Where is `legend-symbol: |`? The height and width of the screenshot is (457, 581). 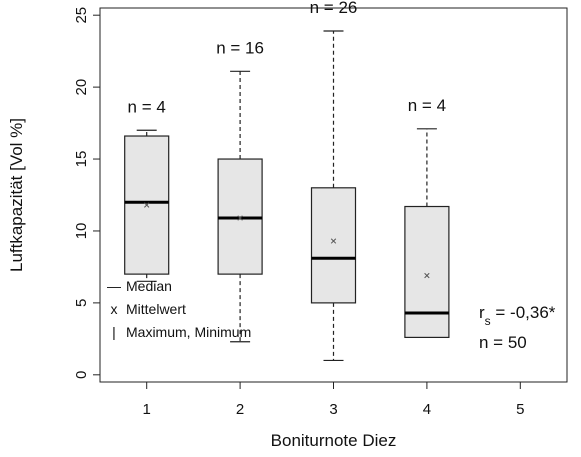
legend-symbol: | is located at coordinates (114, 332).